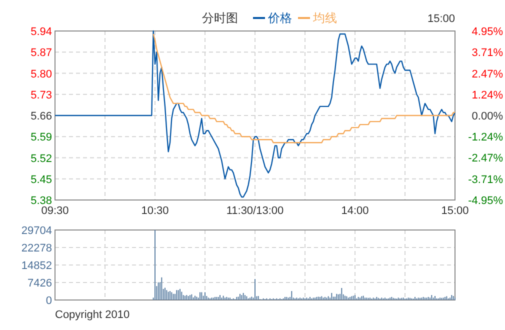 The height and width of the screenshot is (330, 505). Describe the element at coordinates (41, 138) in the screenshot. I see `y-tick-label: 5.59` at that location.